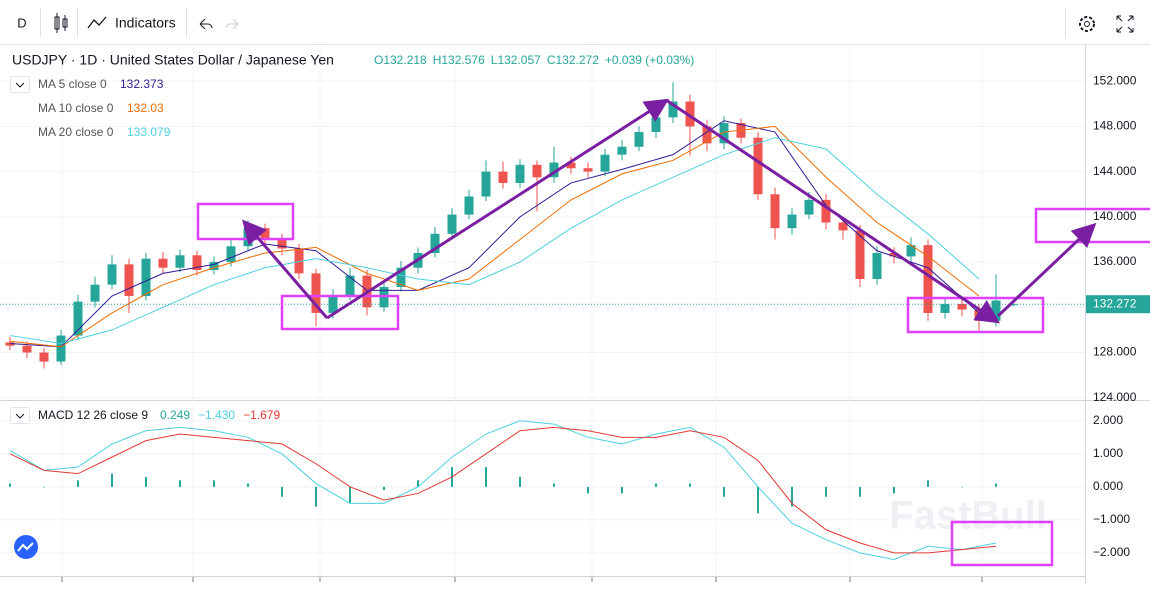 The image size is (1150, 589). What do you see at coordinates (1115, 171) in the screenshot?
I see `y-tick-label: 144.000` at bounding box center [1115, 171].